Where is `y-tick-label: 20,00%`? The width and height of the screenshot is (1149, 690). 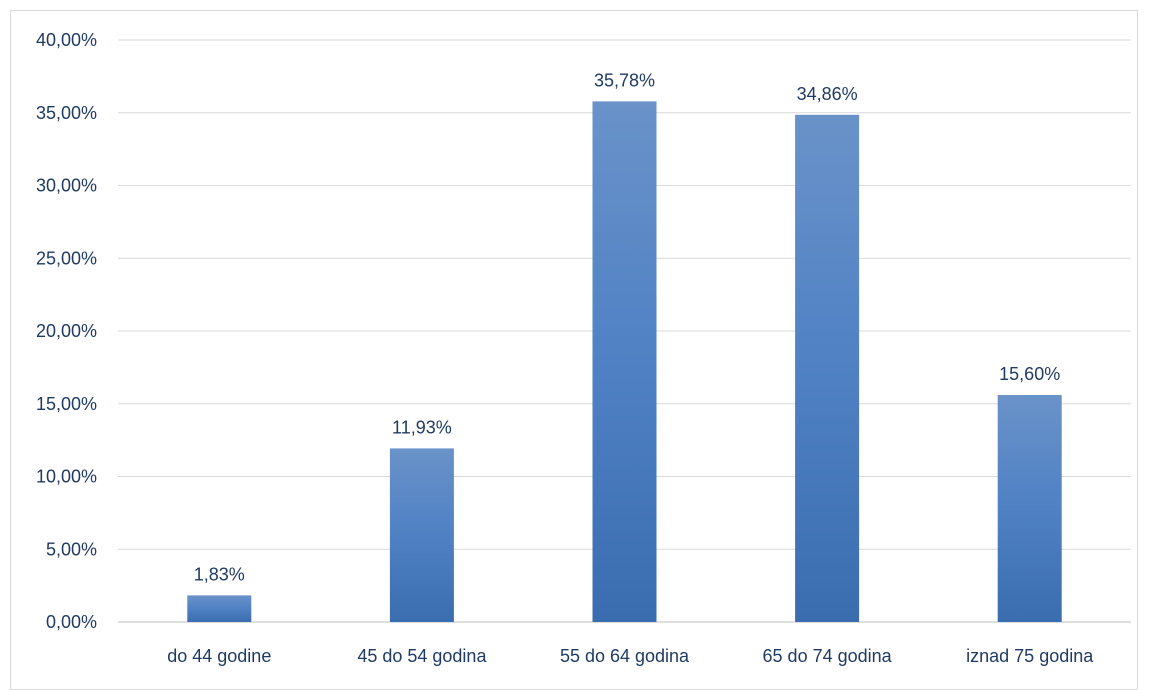 y-tick-label: 20,00% is located at coordinates (66, 331).